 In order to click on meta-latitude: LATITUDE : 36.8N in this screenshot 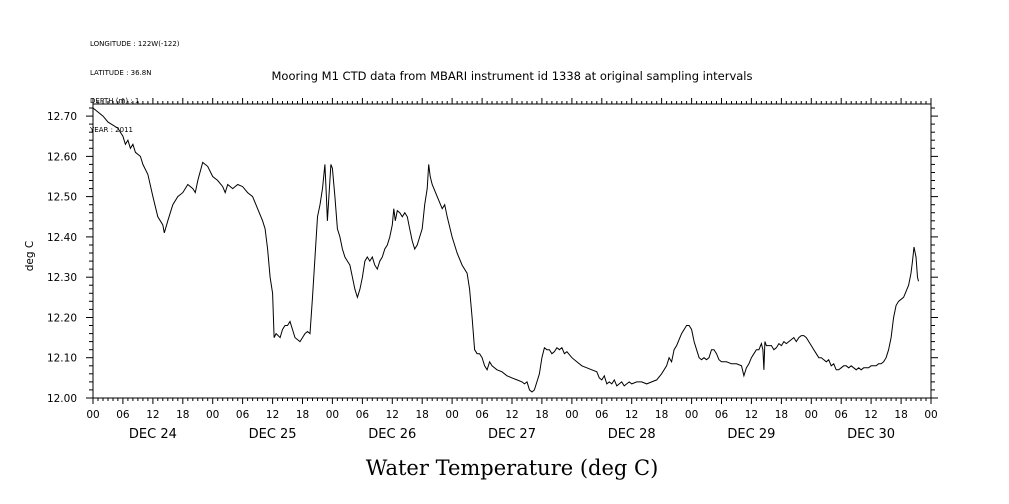, I will do `click(121, 72)`.